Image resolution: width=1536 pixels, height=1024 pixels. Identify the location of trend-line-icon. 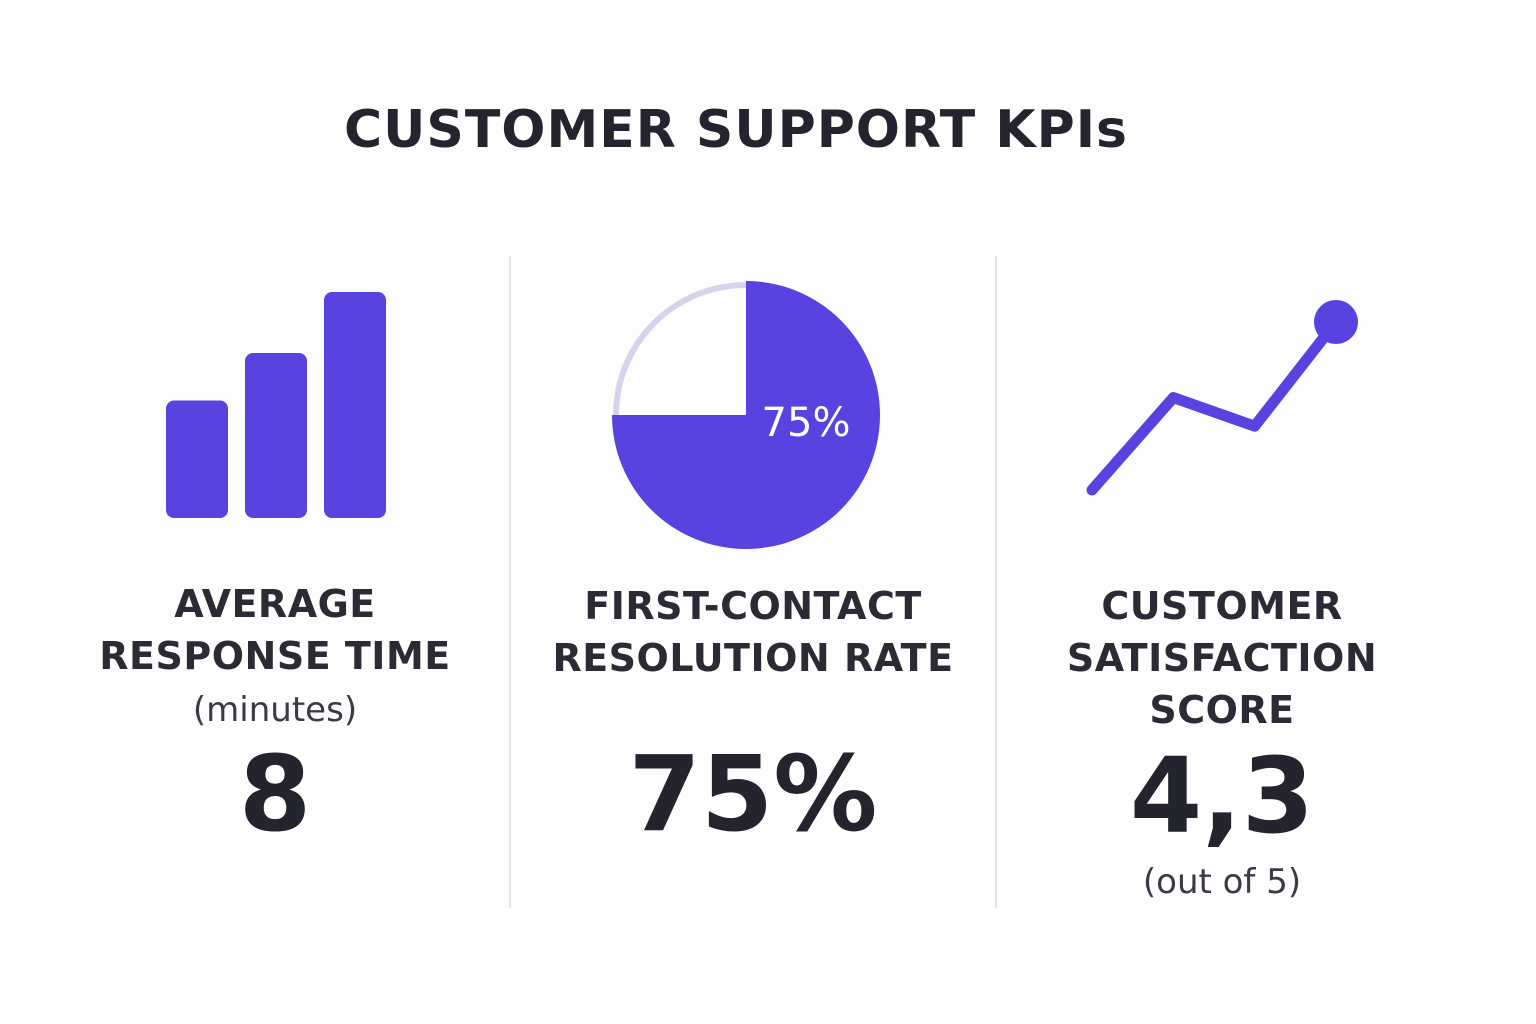
(1222, 398).